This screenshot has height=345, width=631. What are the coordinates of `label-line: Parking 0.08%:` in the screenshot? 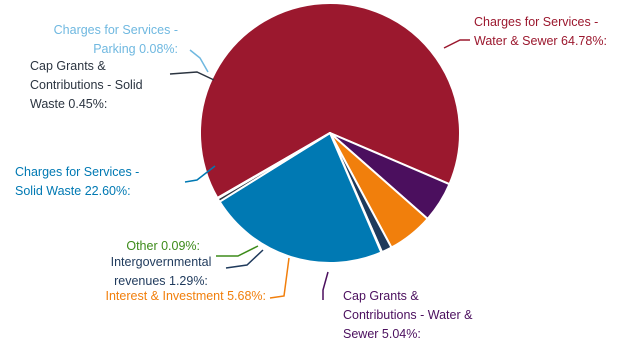 It's located at (135, 49).